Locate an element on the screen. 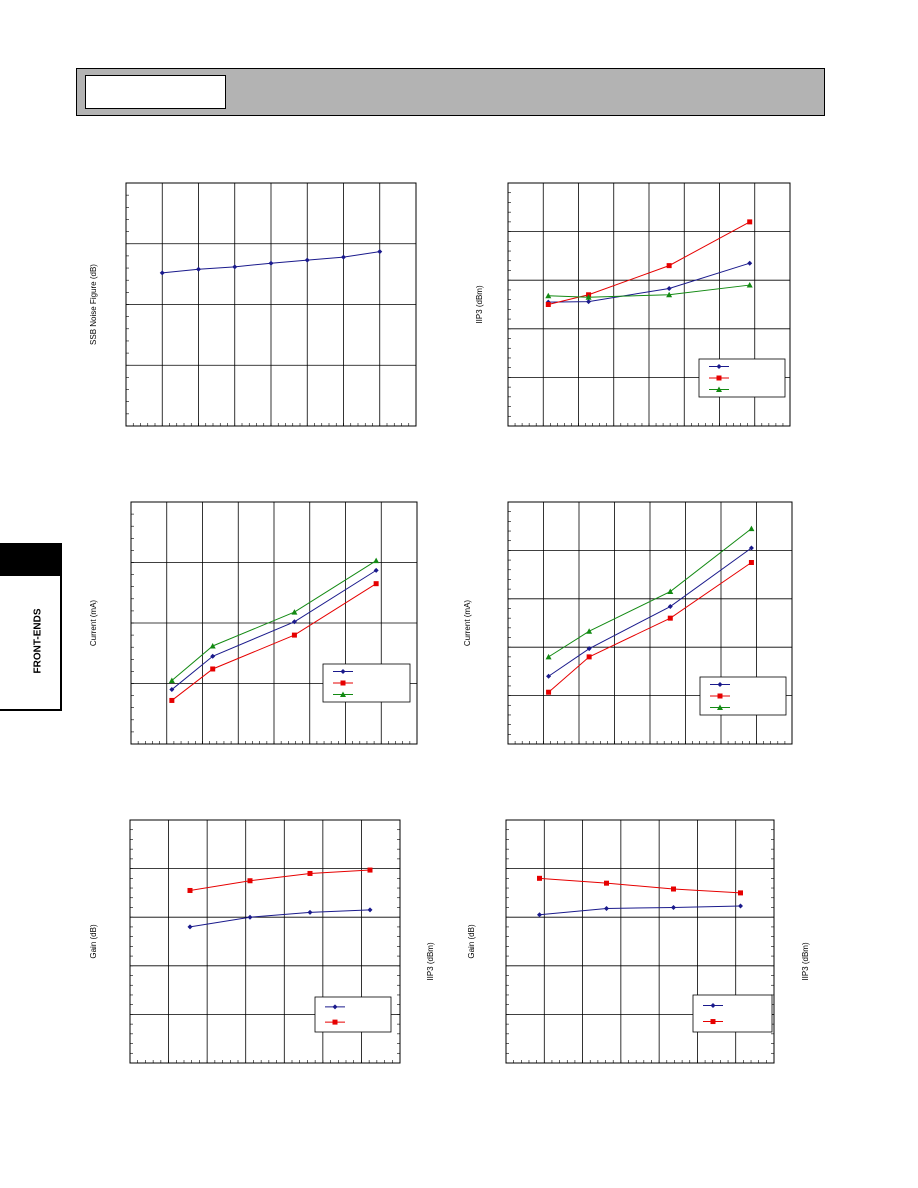 Image resolution: width=918 pixels, height=1188 pixels. chart-3: Current (mA) is located at coordinates (253, 623).